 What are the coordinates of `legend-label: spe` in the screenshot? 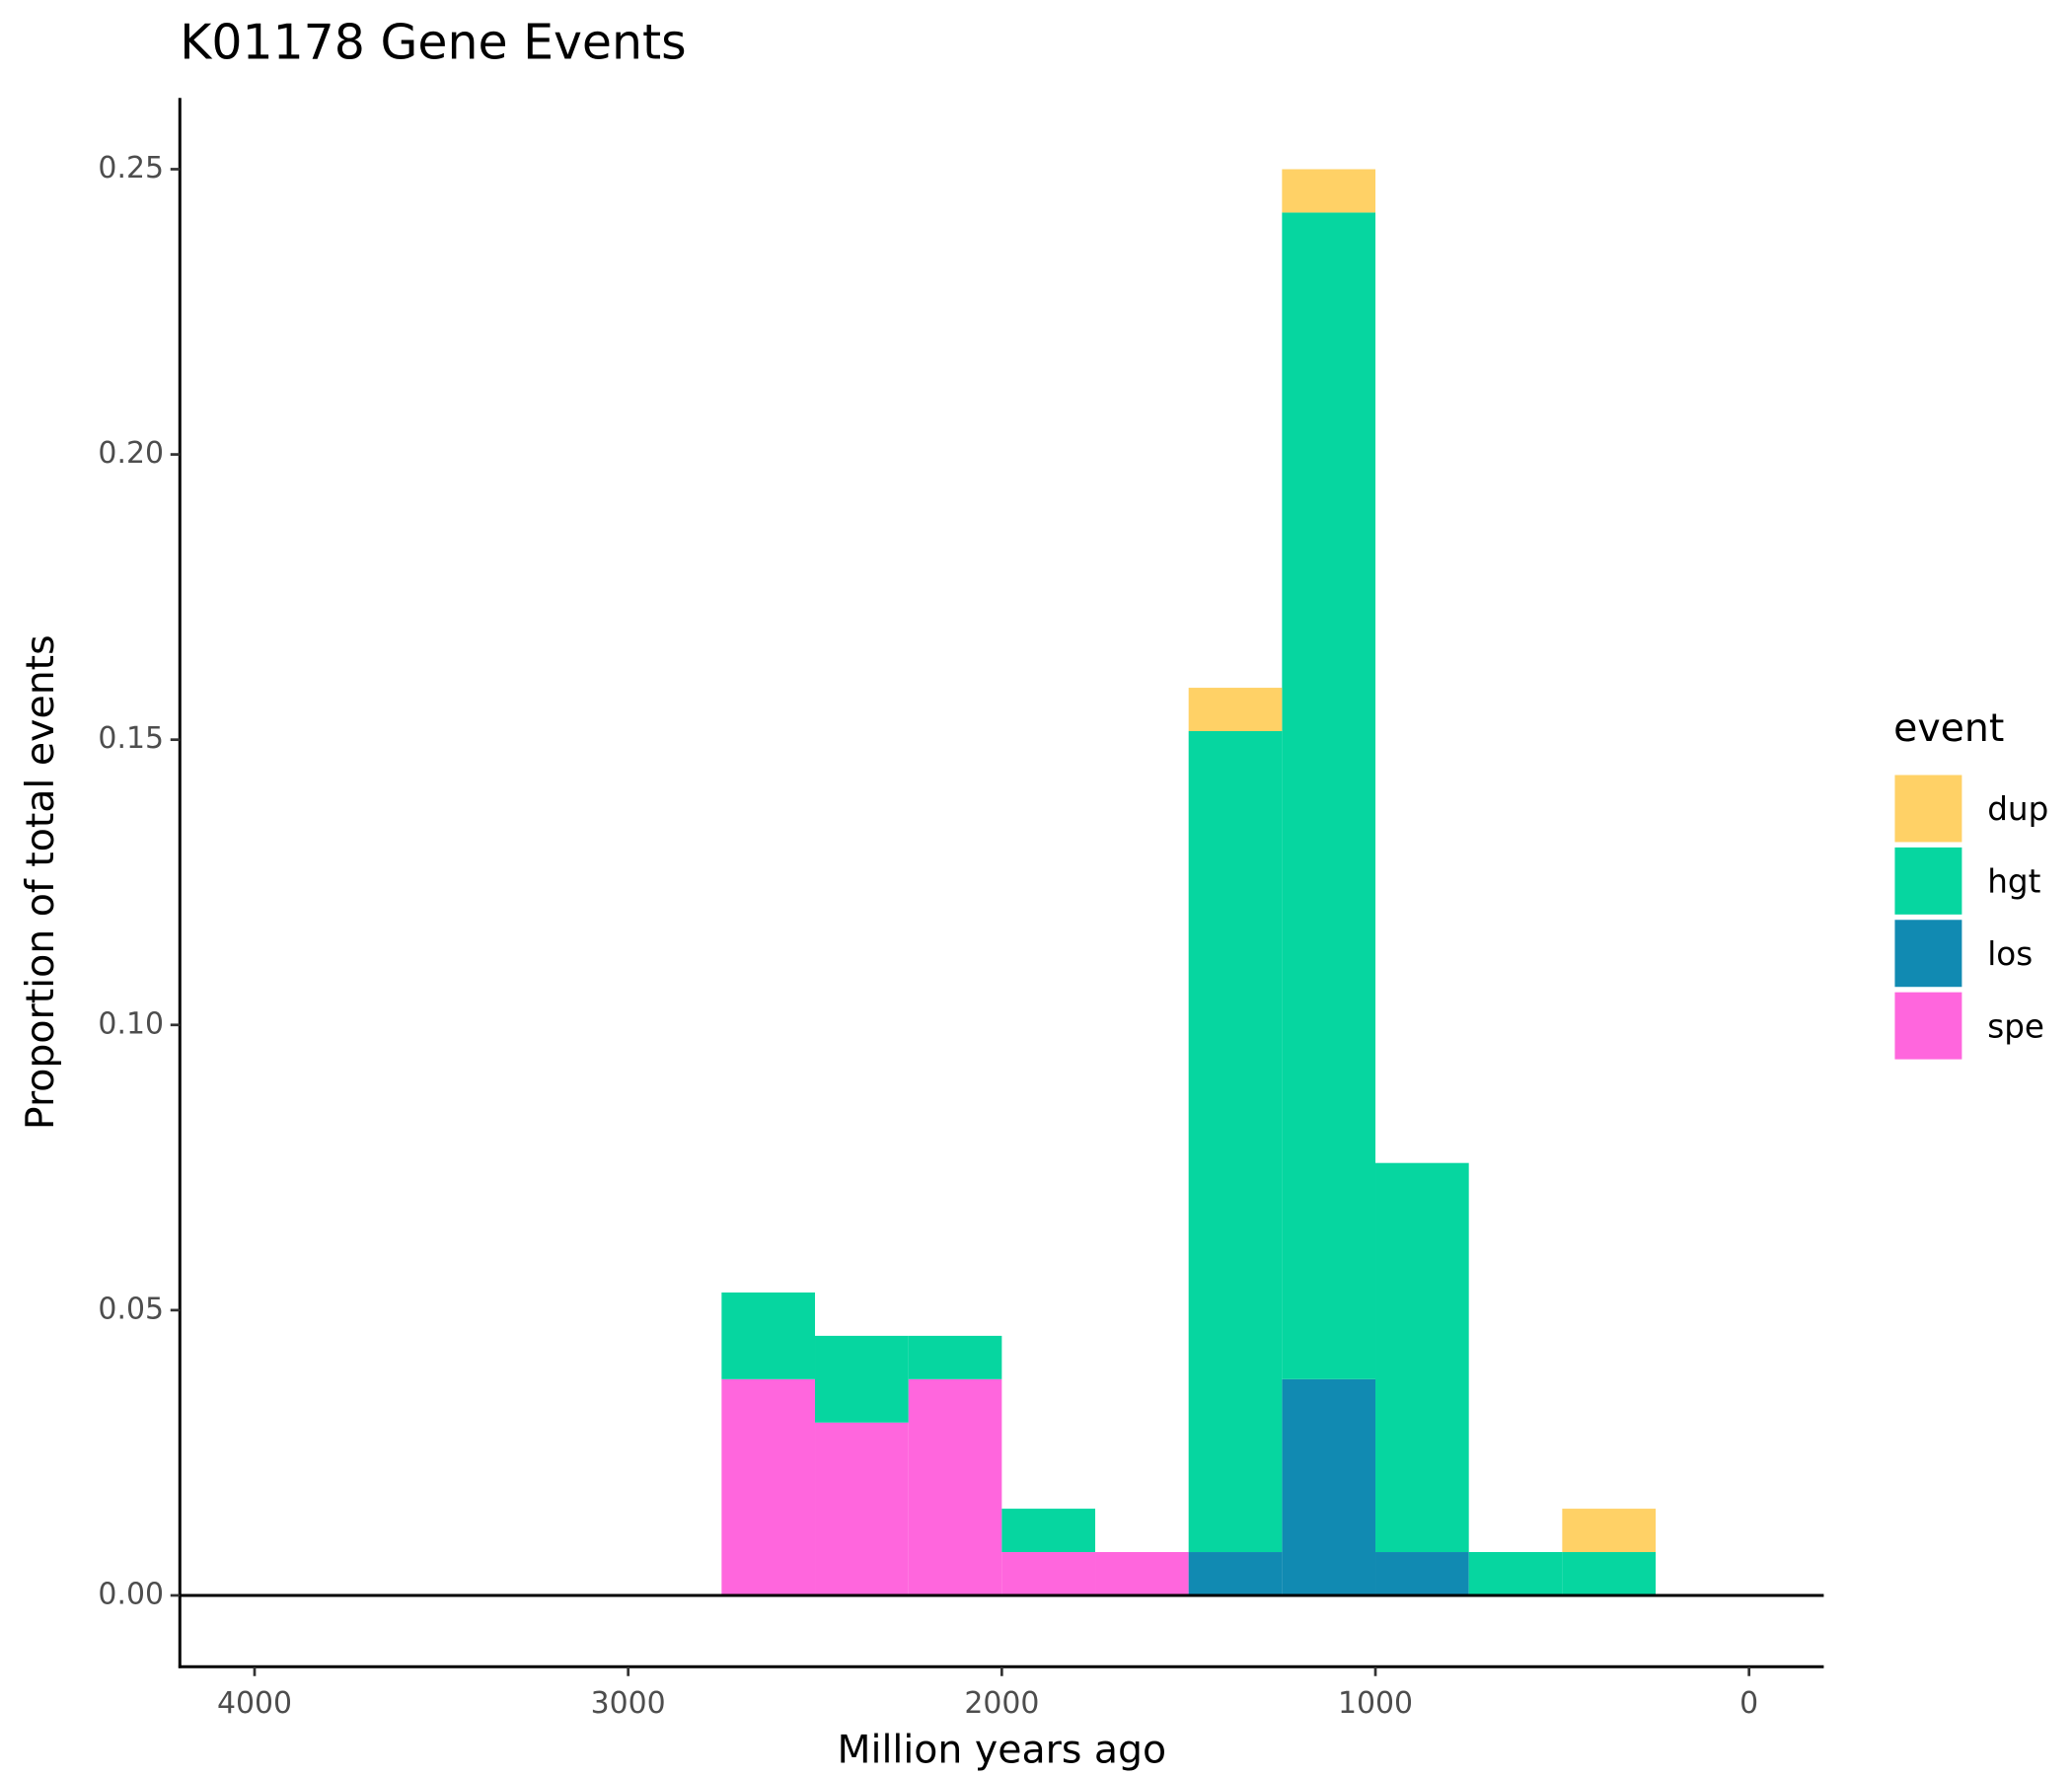 It's located at (2016, 1026).